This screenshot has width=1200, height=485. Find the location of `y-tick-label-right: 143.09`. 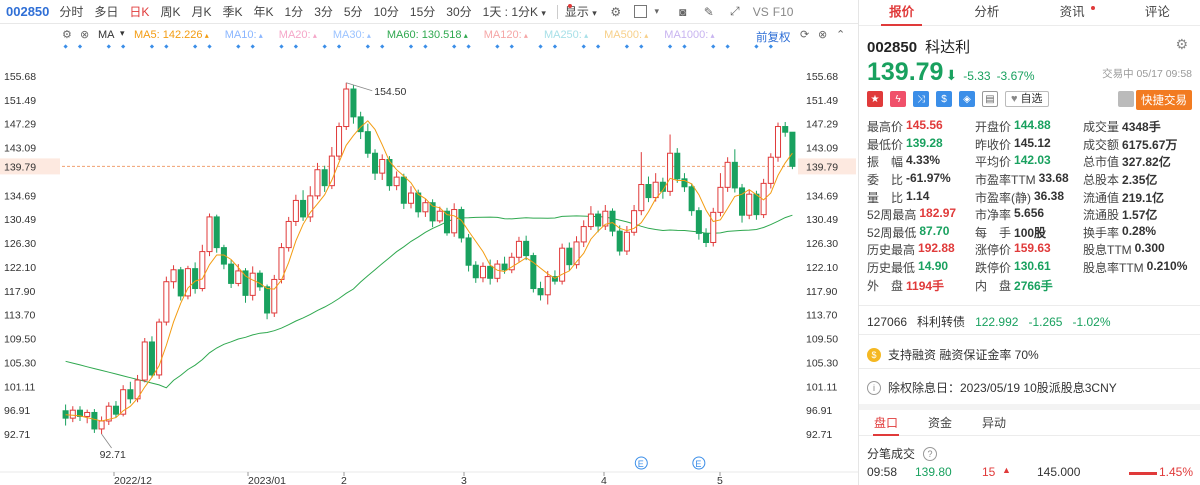

y-tick-label-right: 143.09 is located at coordinates (822, 149).